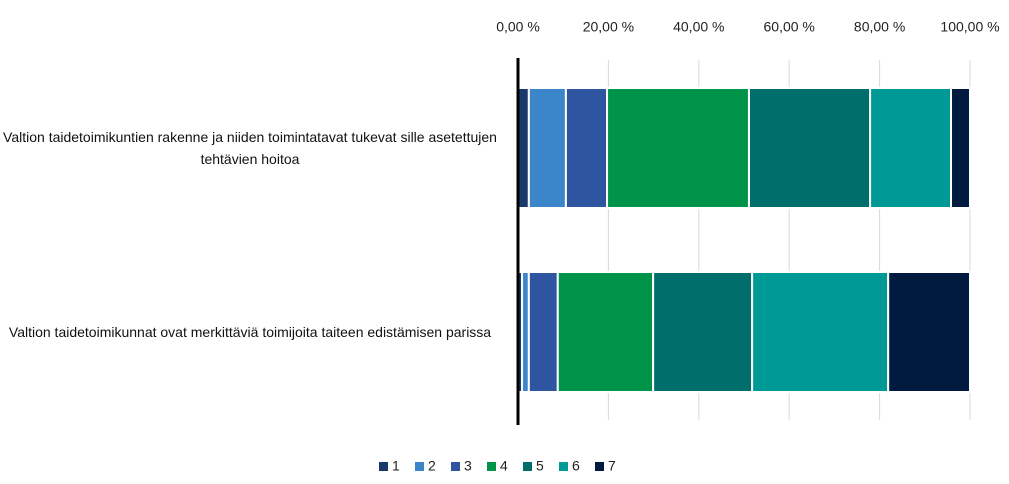 This screenshot has width=1009, height=484. I want to click on legend-label: 5, so click(540, 466).